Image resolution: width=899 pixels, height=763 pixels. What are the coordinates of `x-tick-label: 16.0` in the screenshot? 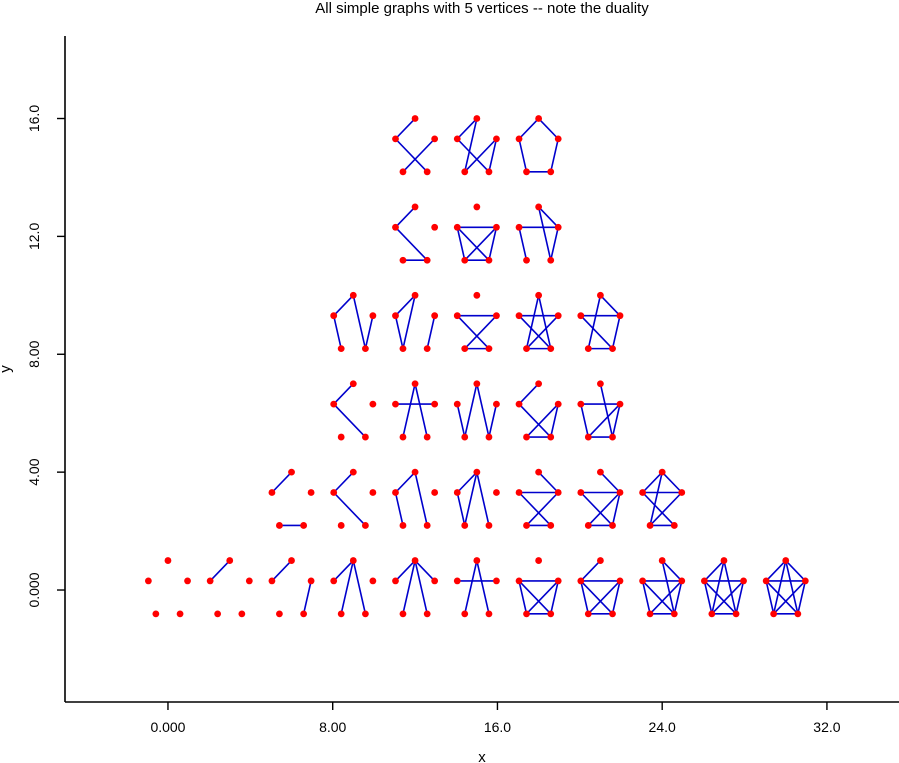 It's located at (497, 727).